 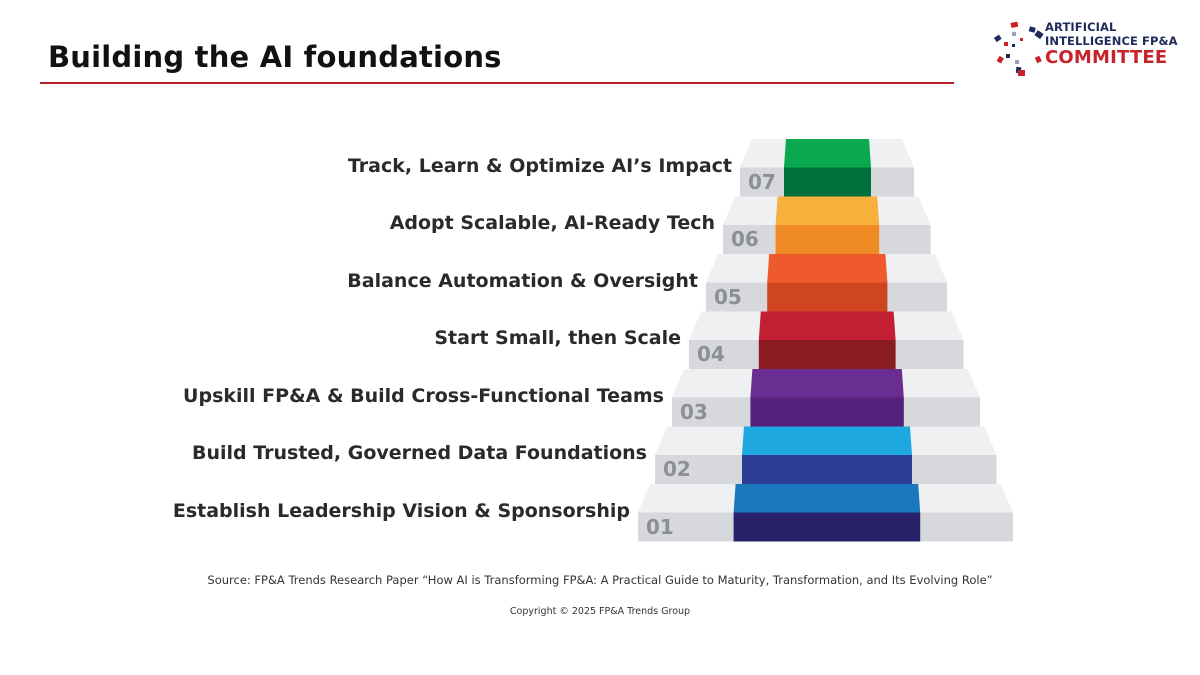 I want to click on step-06-color-front, so click(x=827, y=239).